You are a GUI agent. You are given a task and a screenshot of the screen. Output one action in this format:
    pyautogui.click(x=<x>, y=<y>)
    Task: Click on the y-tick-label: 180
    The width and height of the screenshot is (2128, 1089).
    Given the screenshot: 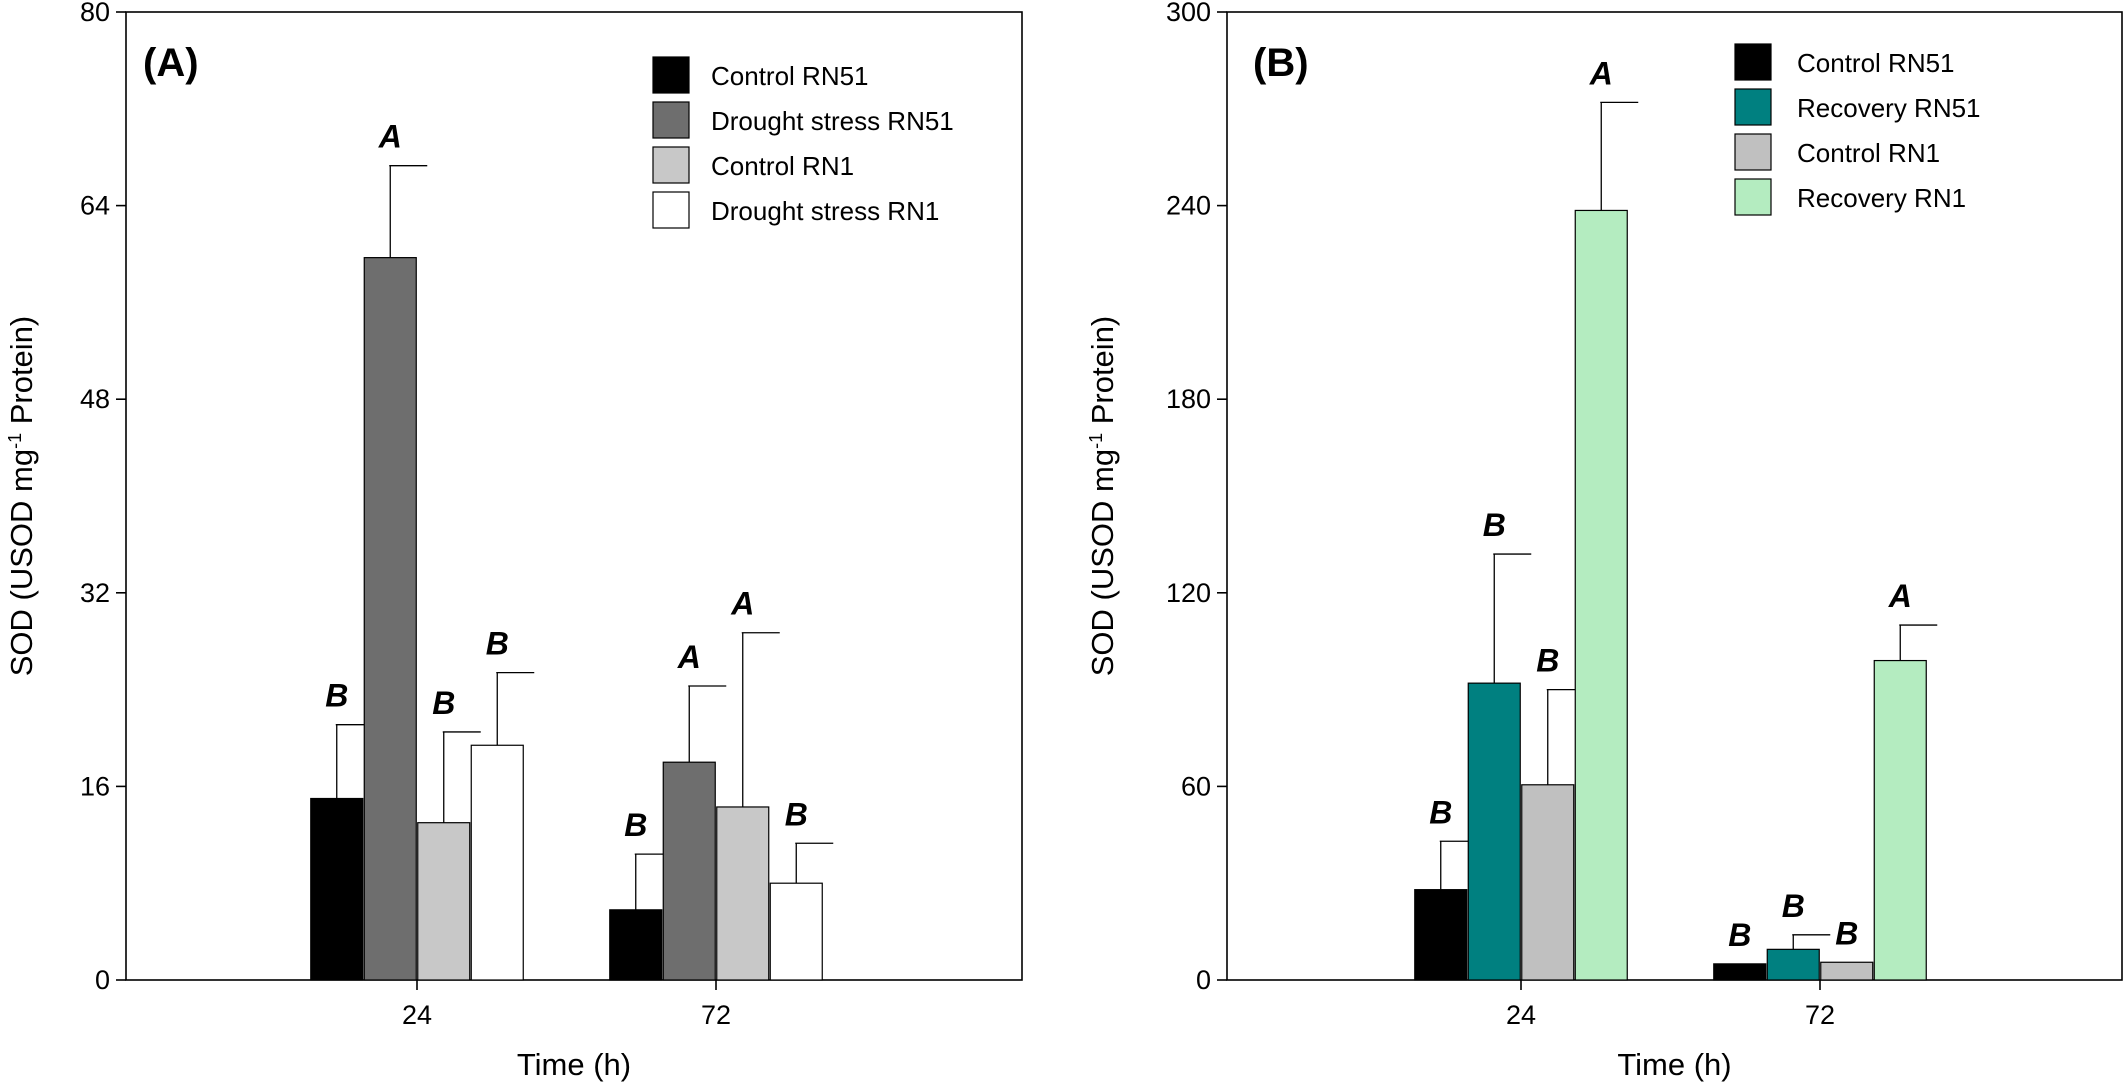 What is the action you would take?
    pyautogui.click(x=1188, y=399)
    